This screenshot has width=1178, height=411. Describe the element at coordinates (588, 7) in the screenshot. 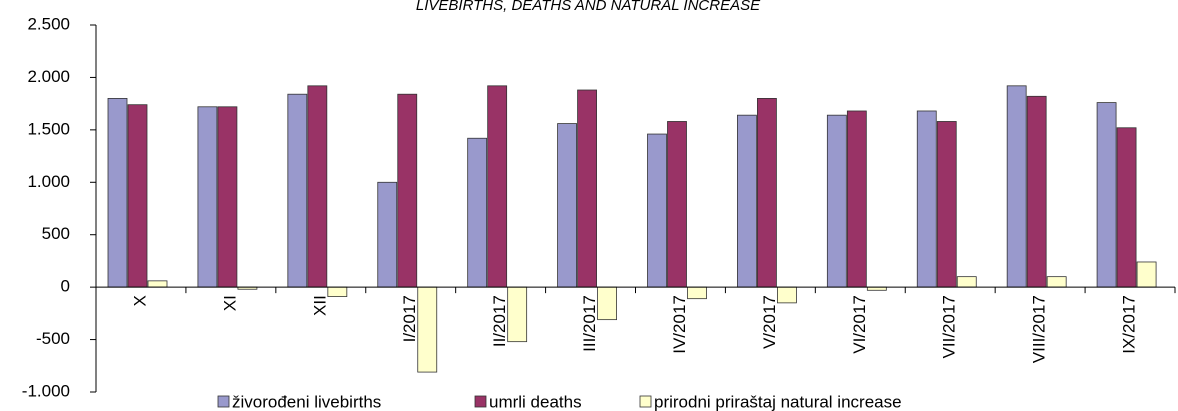

I see `chart-title: LIVEBIRTHS, DEATHS AND NATURAL INCREASE` at that location.